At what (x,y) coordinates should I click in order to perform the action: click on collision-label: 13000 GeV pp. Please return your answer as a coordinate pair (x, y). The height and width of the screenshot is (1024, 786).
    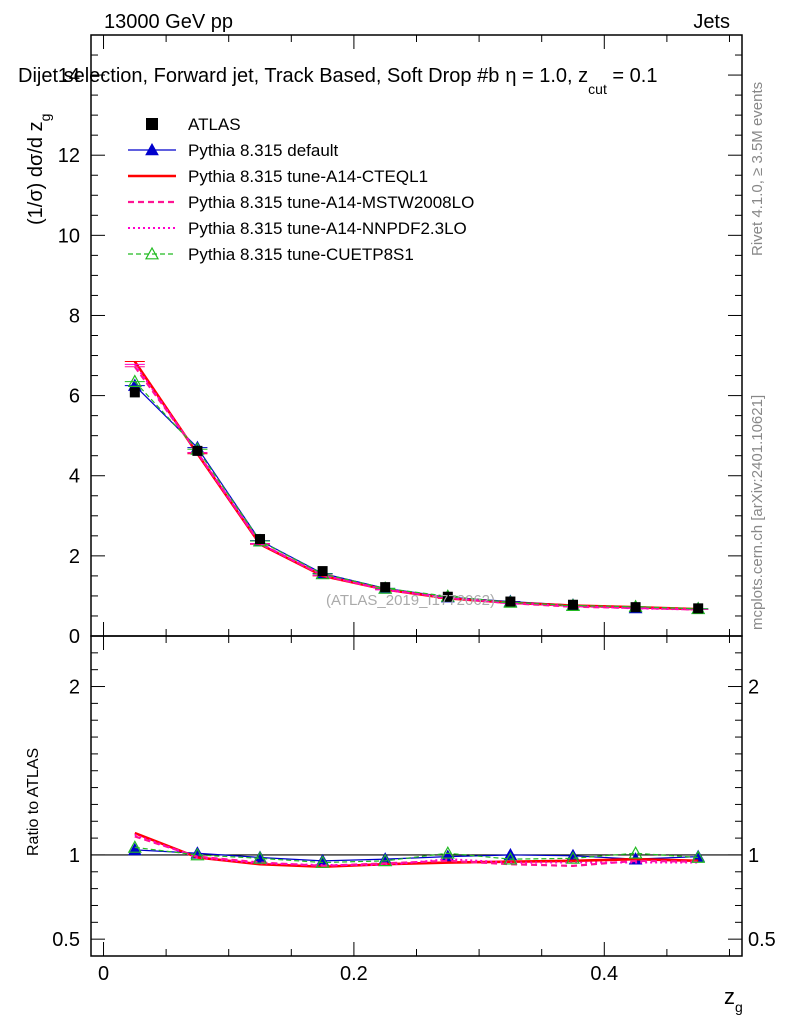
    Looking at the image, I should click on (168, 22).